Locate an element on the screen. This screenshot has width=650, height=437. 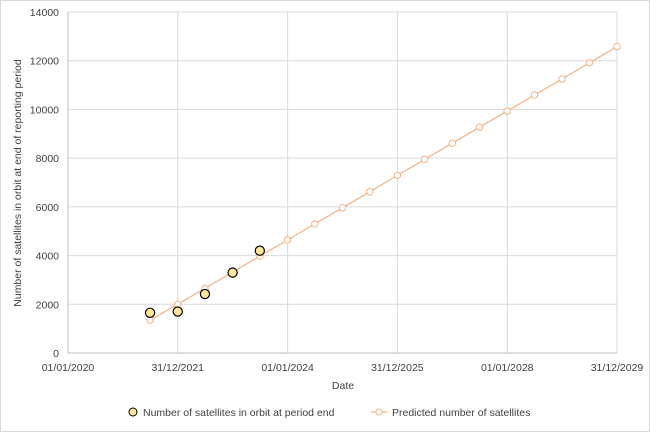
series-actual is located at coordinates (205, 282).